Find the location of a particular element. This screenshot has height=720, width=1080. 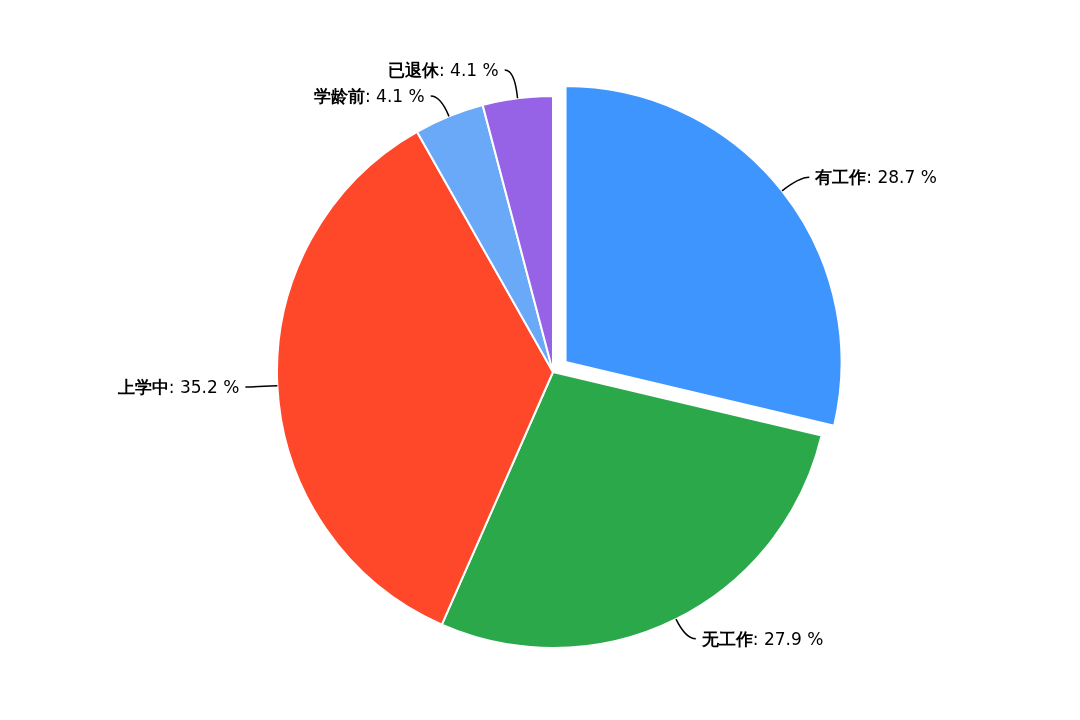

data-label: : 28.7 % is located at coordinates (901, 177).